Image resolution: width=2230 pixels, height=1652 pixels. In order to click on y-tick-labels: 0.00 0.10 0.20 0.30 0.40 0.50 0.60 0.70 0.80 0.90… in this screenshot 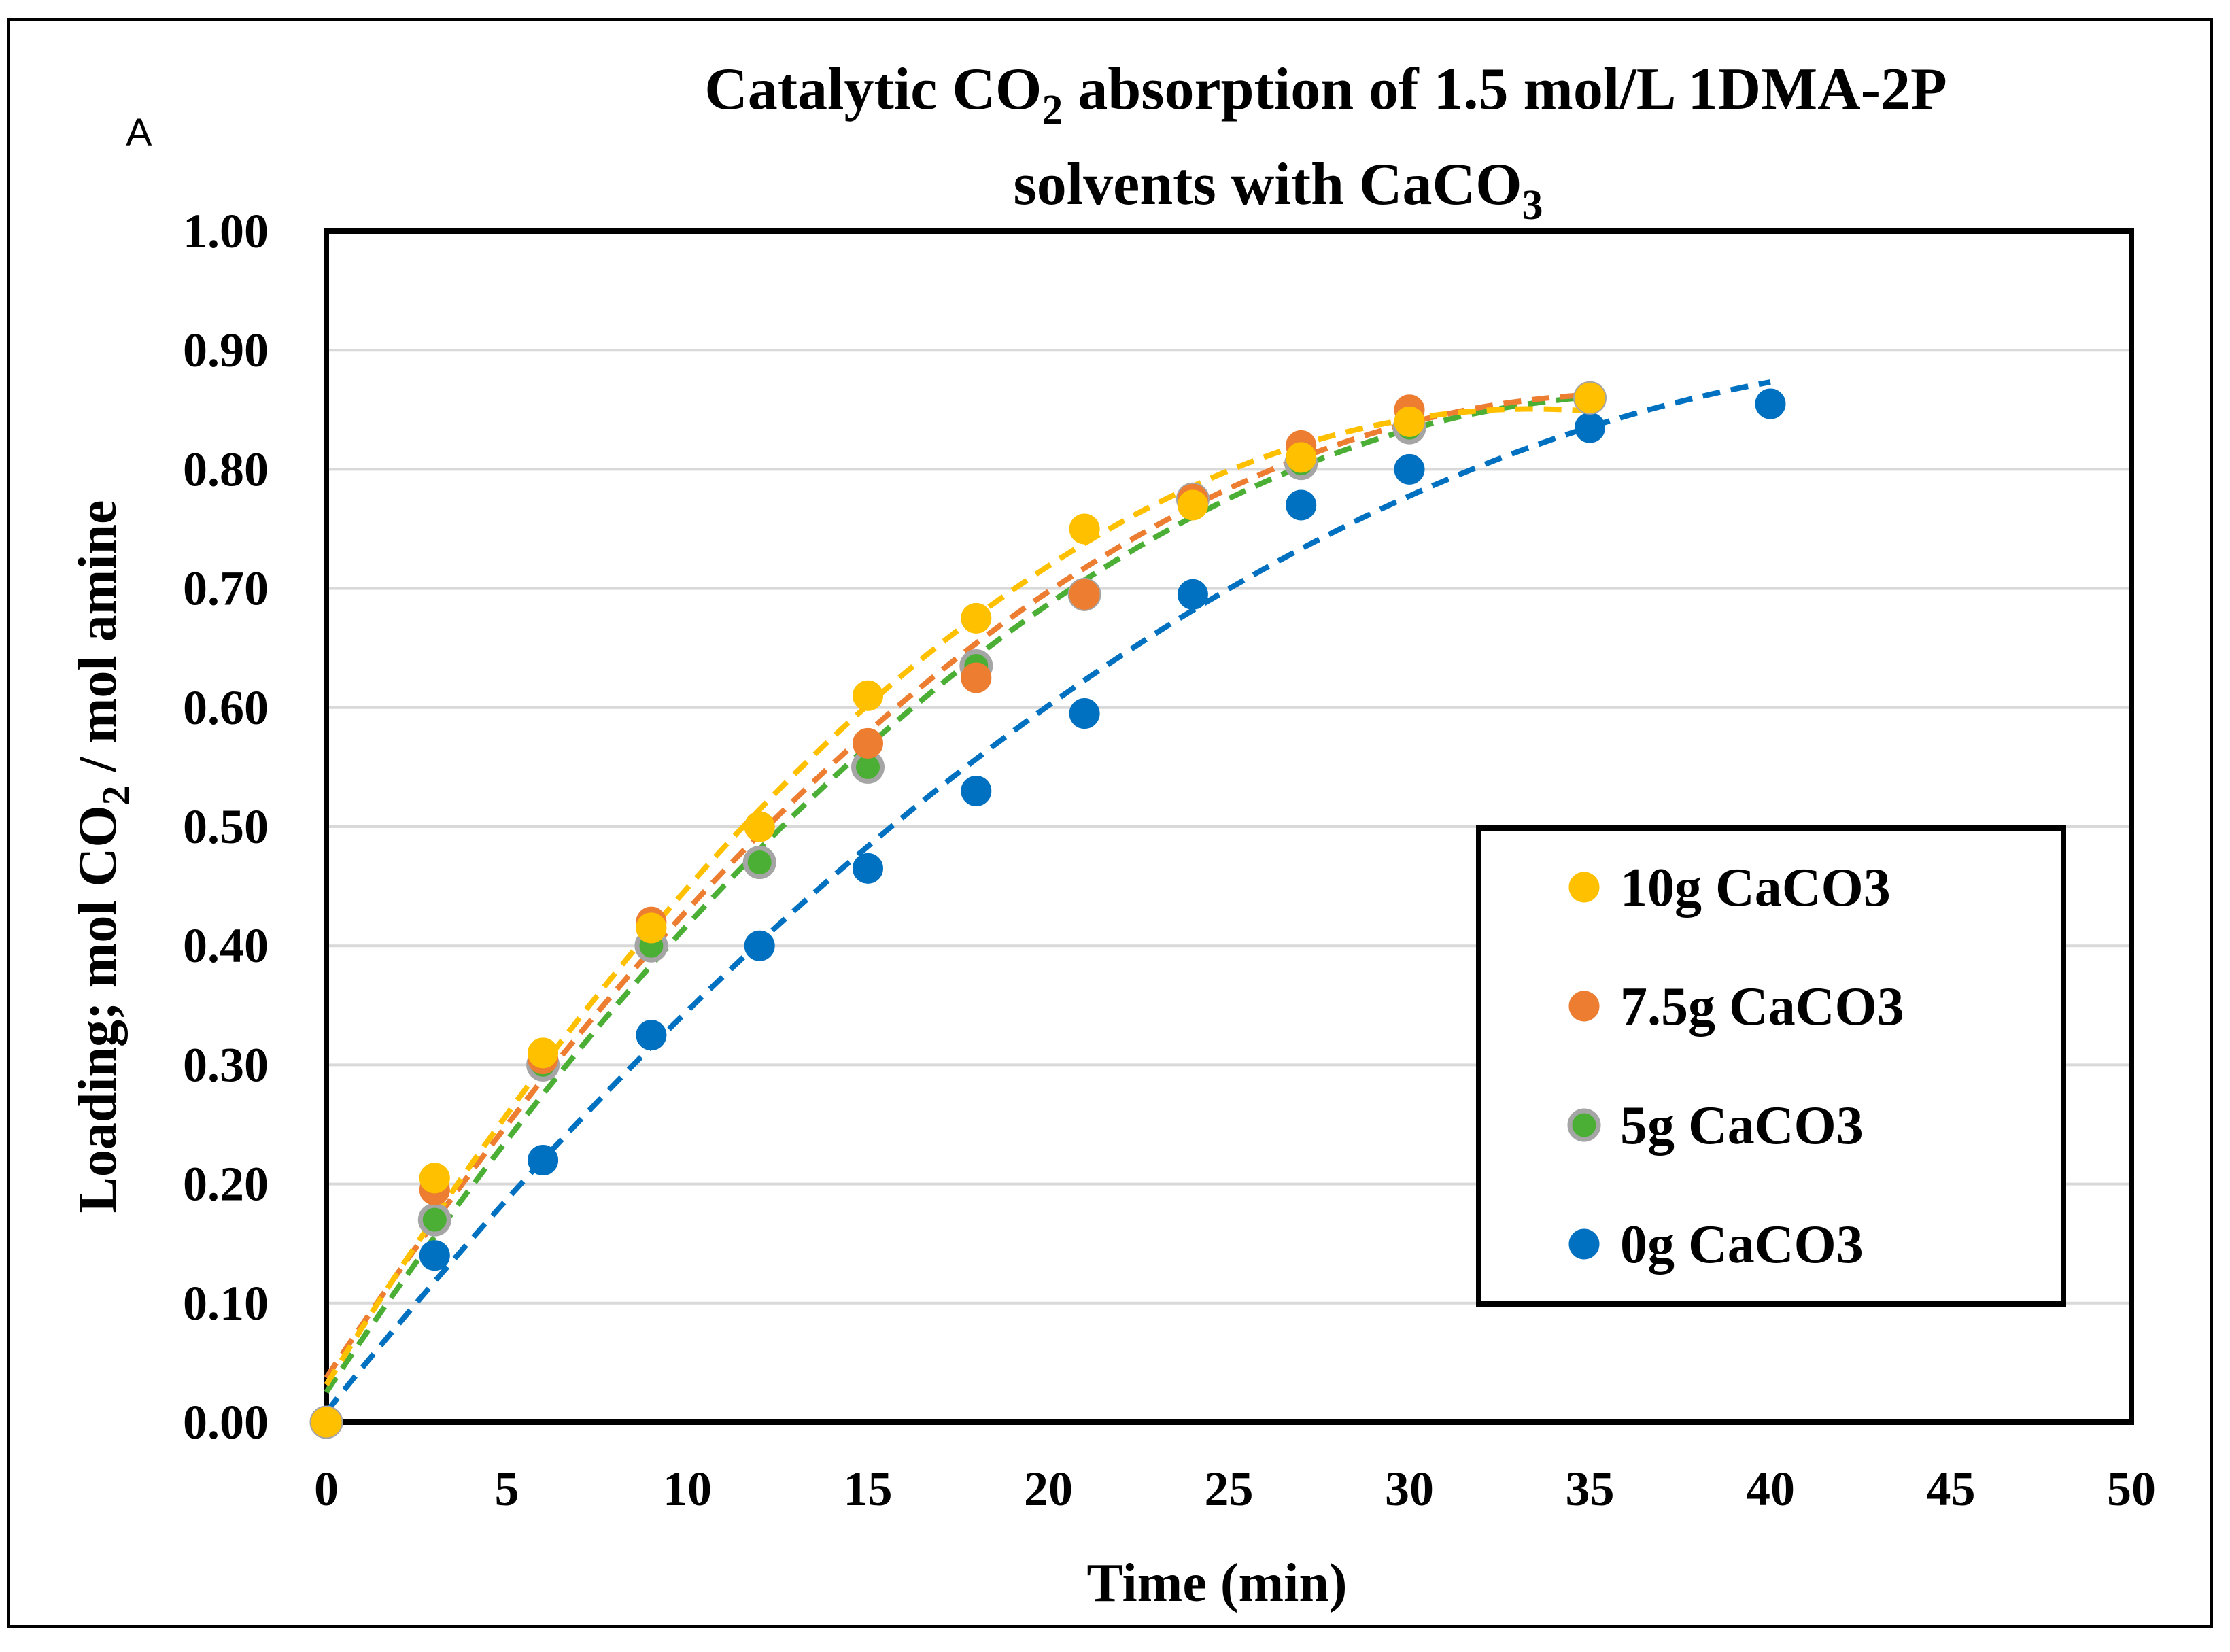, I will do `click(226, 826)`.